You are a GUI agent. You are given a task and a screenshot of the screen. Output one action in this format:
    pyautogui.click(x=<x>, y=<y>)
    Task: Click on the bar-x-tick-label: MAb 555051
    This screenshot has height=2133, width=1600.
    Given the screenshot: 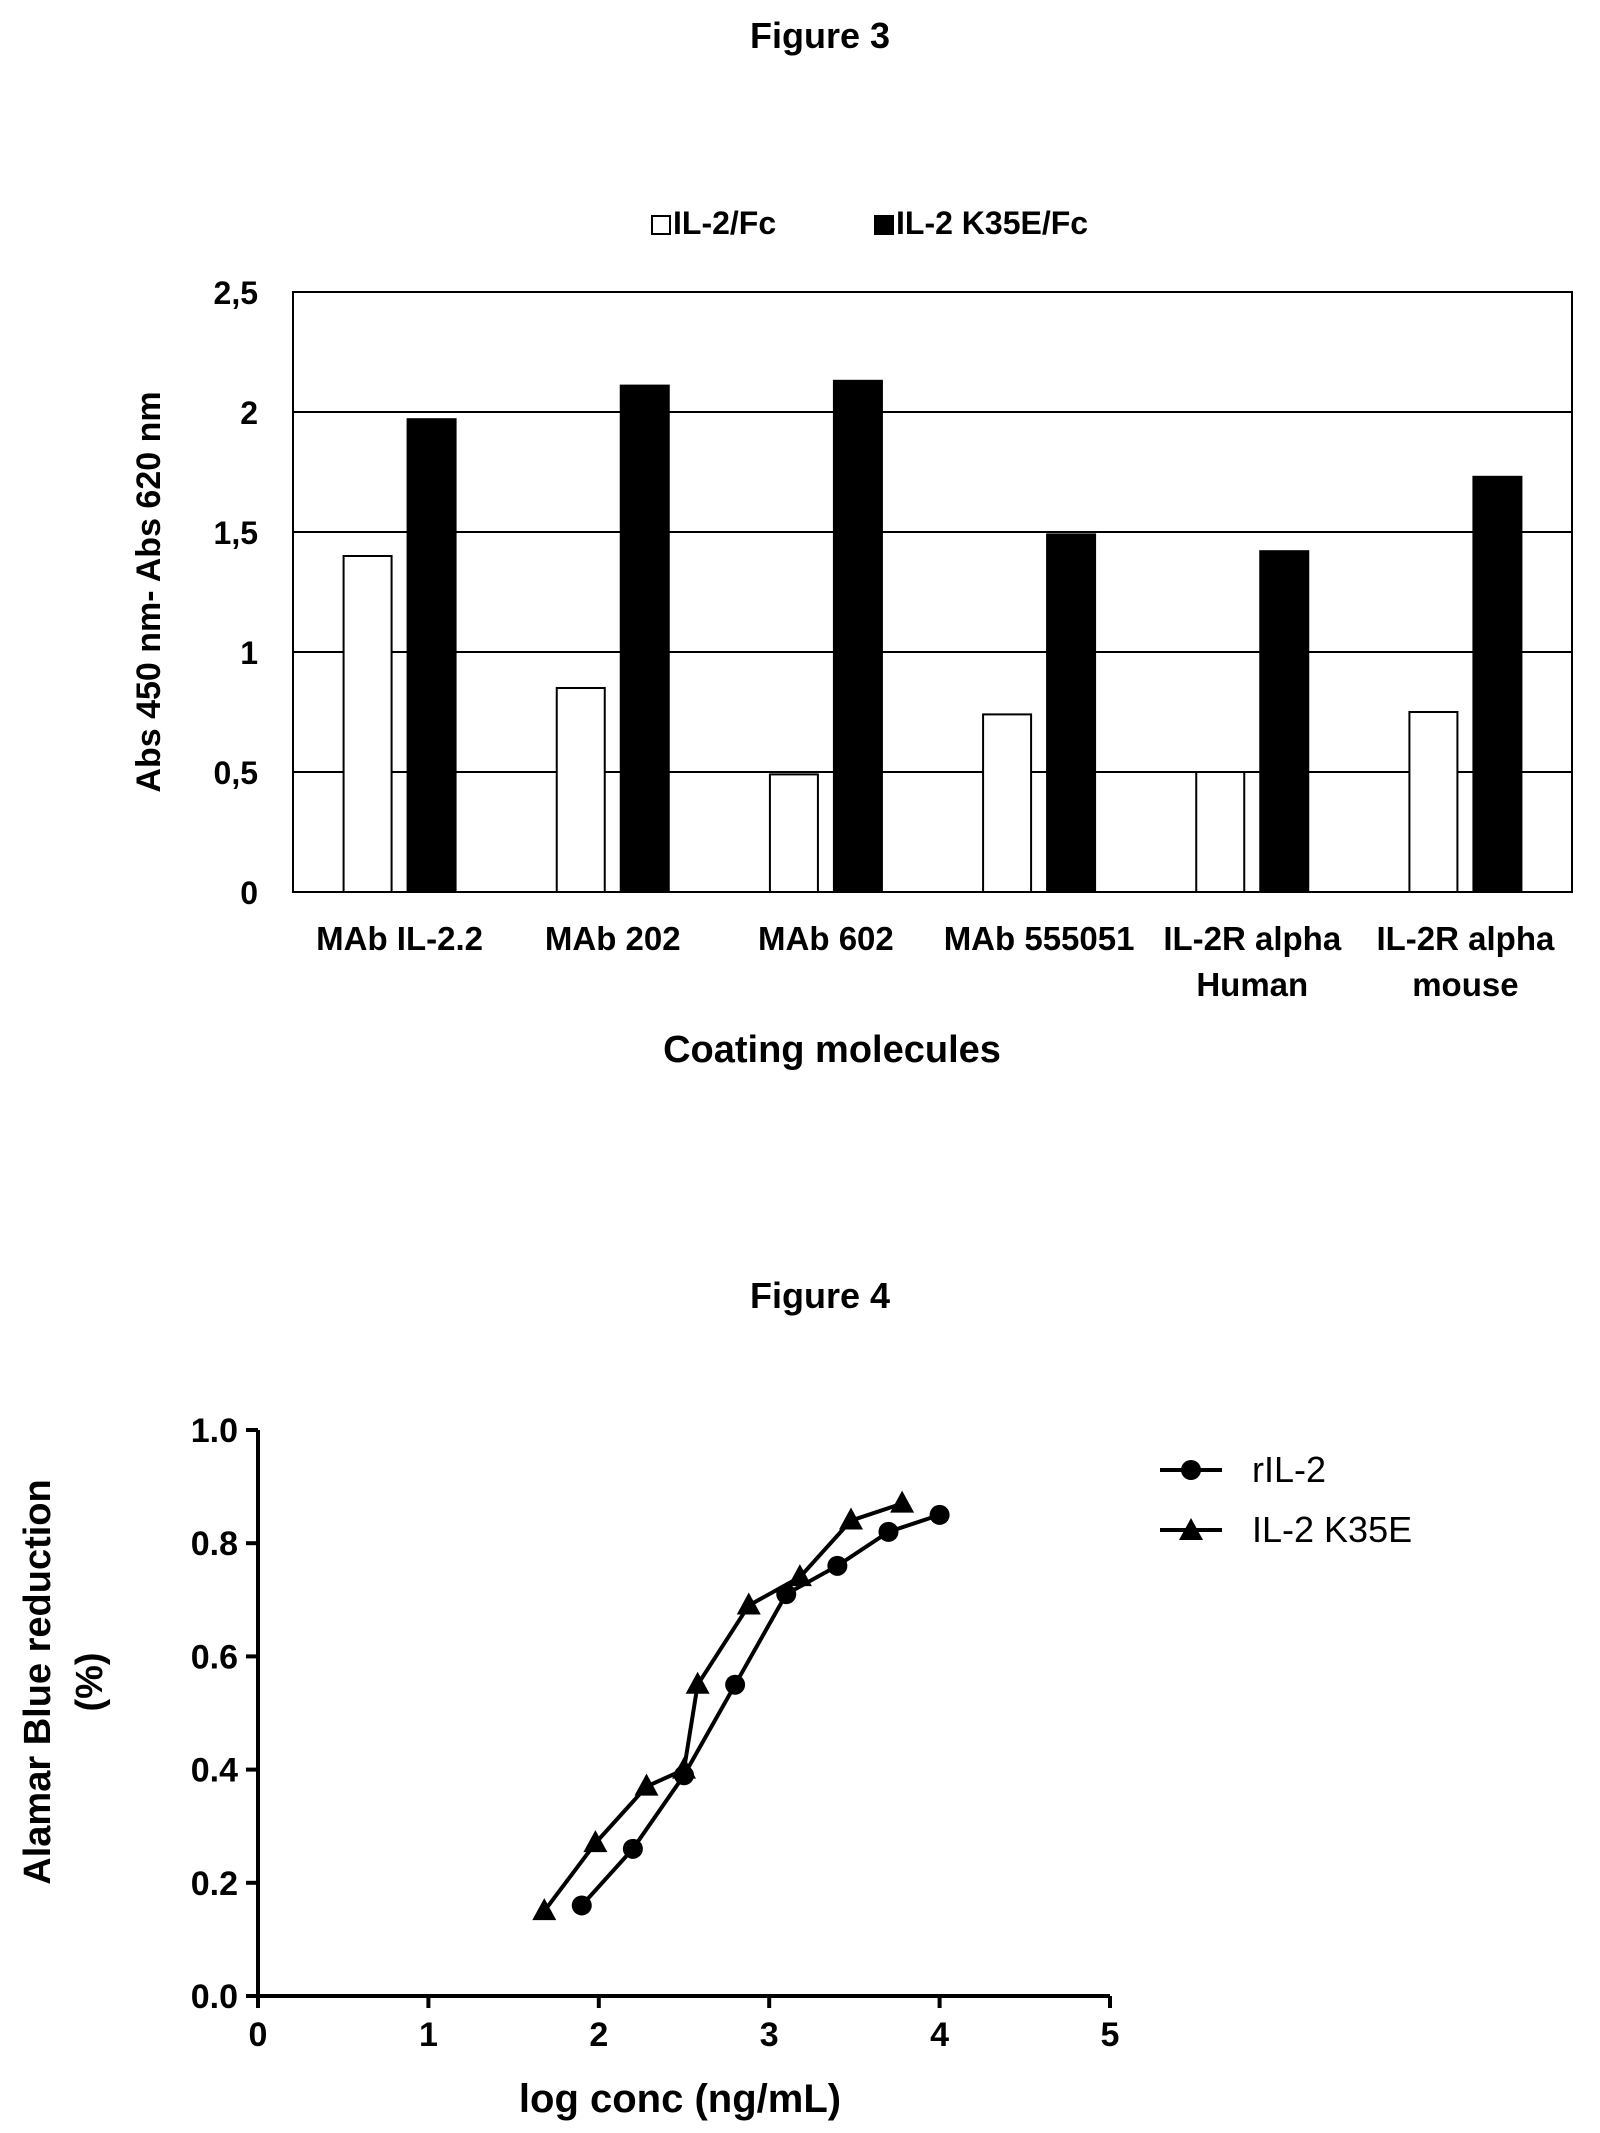 What is the action you would take?
    pyautogui.click(x=1039, y=938)
    